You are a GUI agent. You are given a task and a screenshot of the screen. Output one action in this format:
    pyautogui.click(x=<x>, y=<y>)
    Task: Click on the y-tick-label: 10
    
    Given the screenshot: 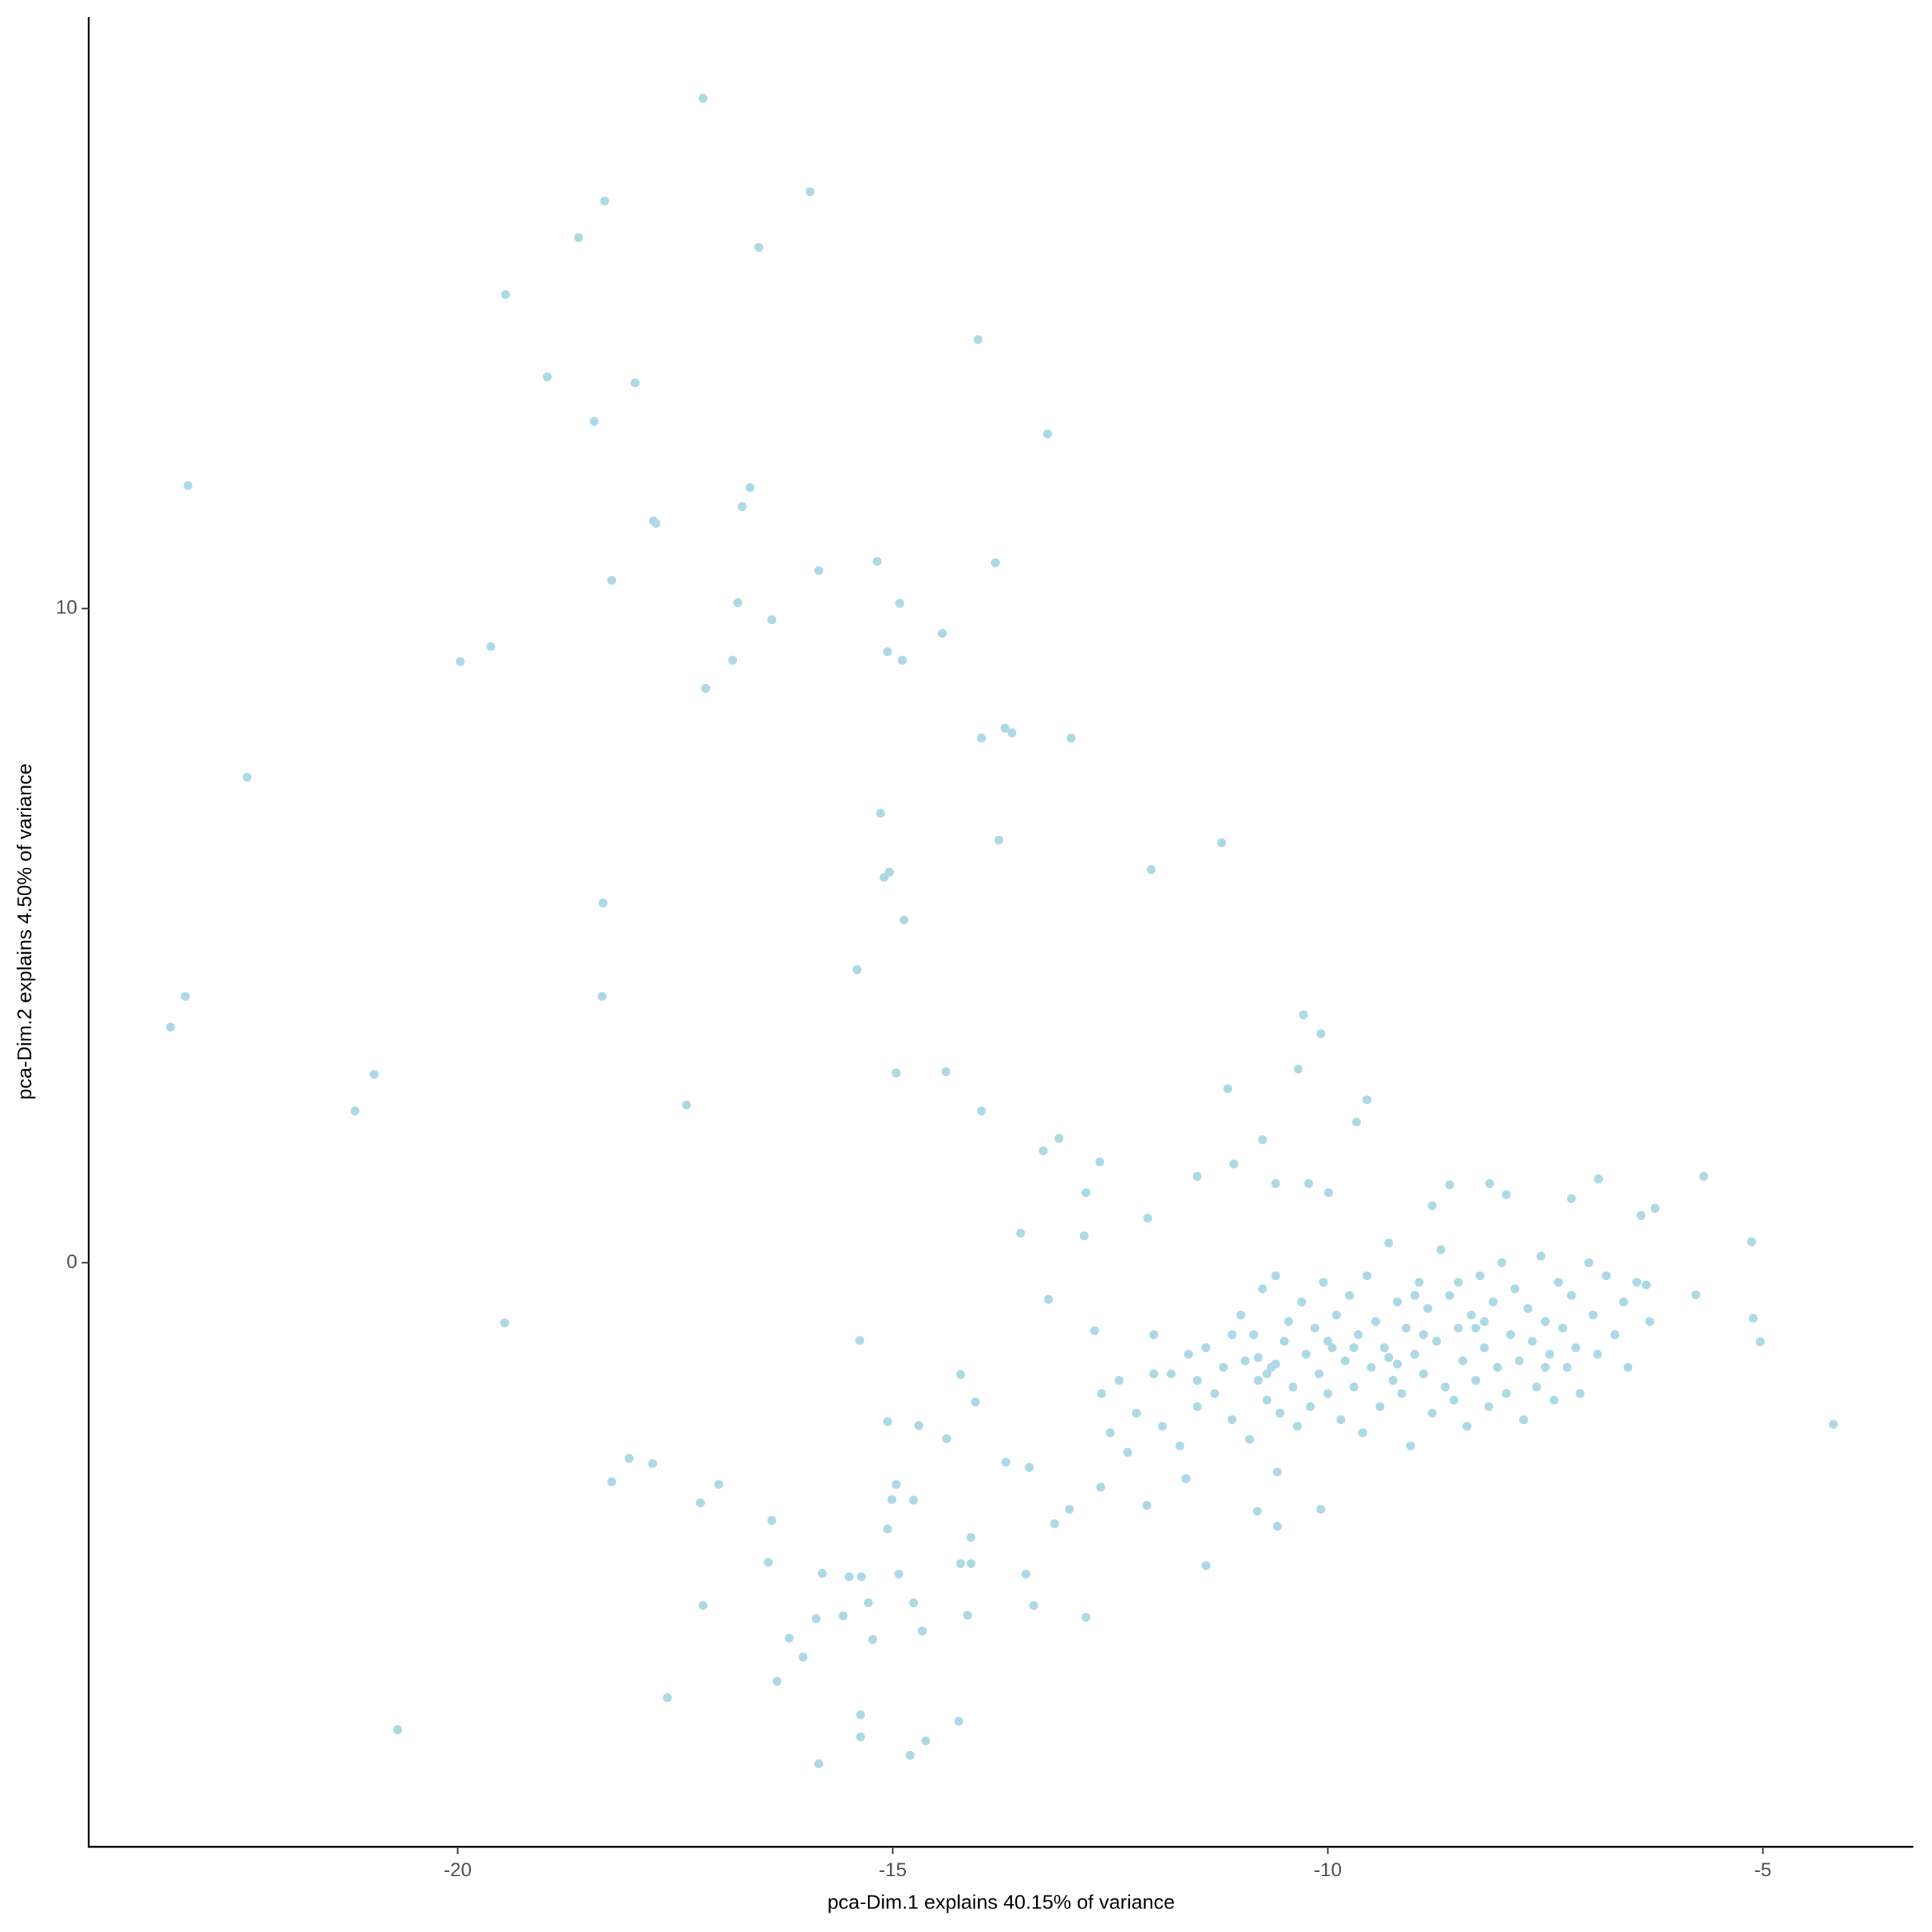 What is the action you would take?
    pyautogui.click(x=66, y=607)
    